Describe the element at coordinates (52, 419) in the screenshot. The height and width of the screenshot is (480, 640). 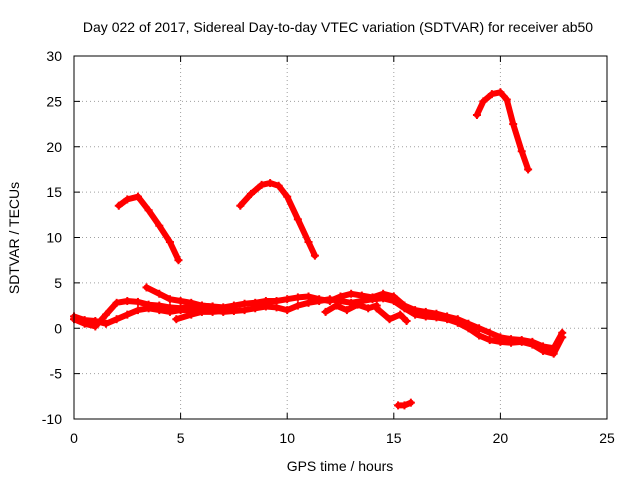
I see `y-tick-label: -10` at that location.